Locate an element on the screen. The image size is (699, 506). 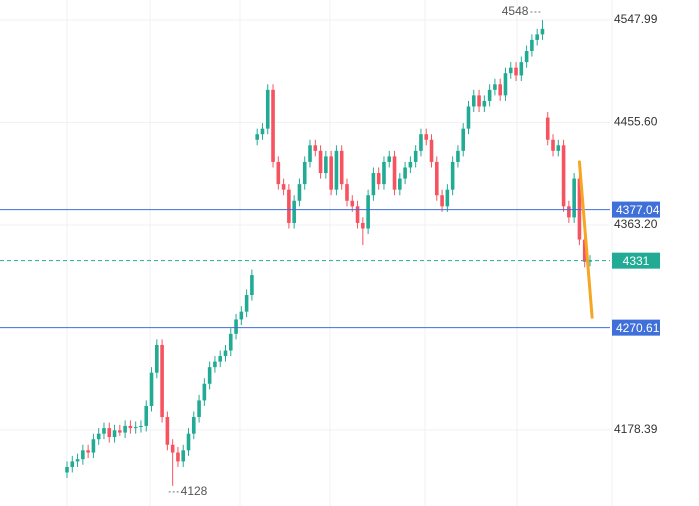
trend-line is located at coordinates (585, 239).